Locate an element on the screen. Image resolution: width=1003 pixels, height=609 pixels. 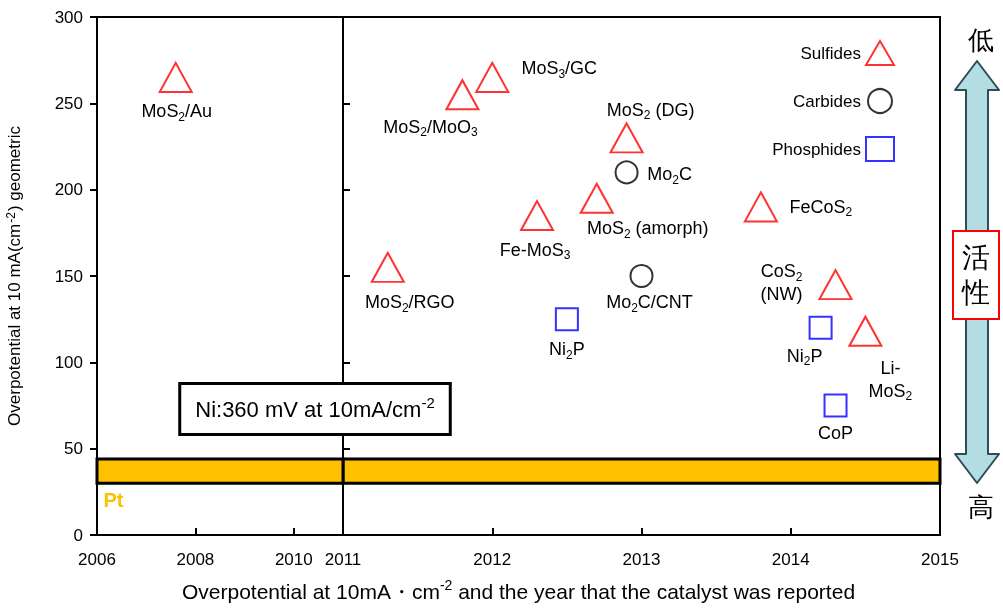
text: 高 is located at coordinates (981, 507).